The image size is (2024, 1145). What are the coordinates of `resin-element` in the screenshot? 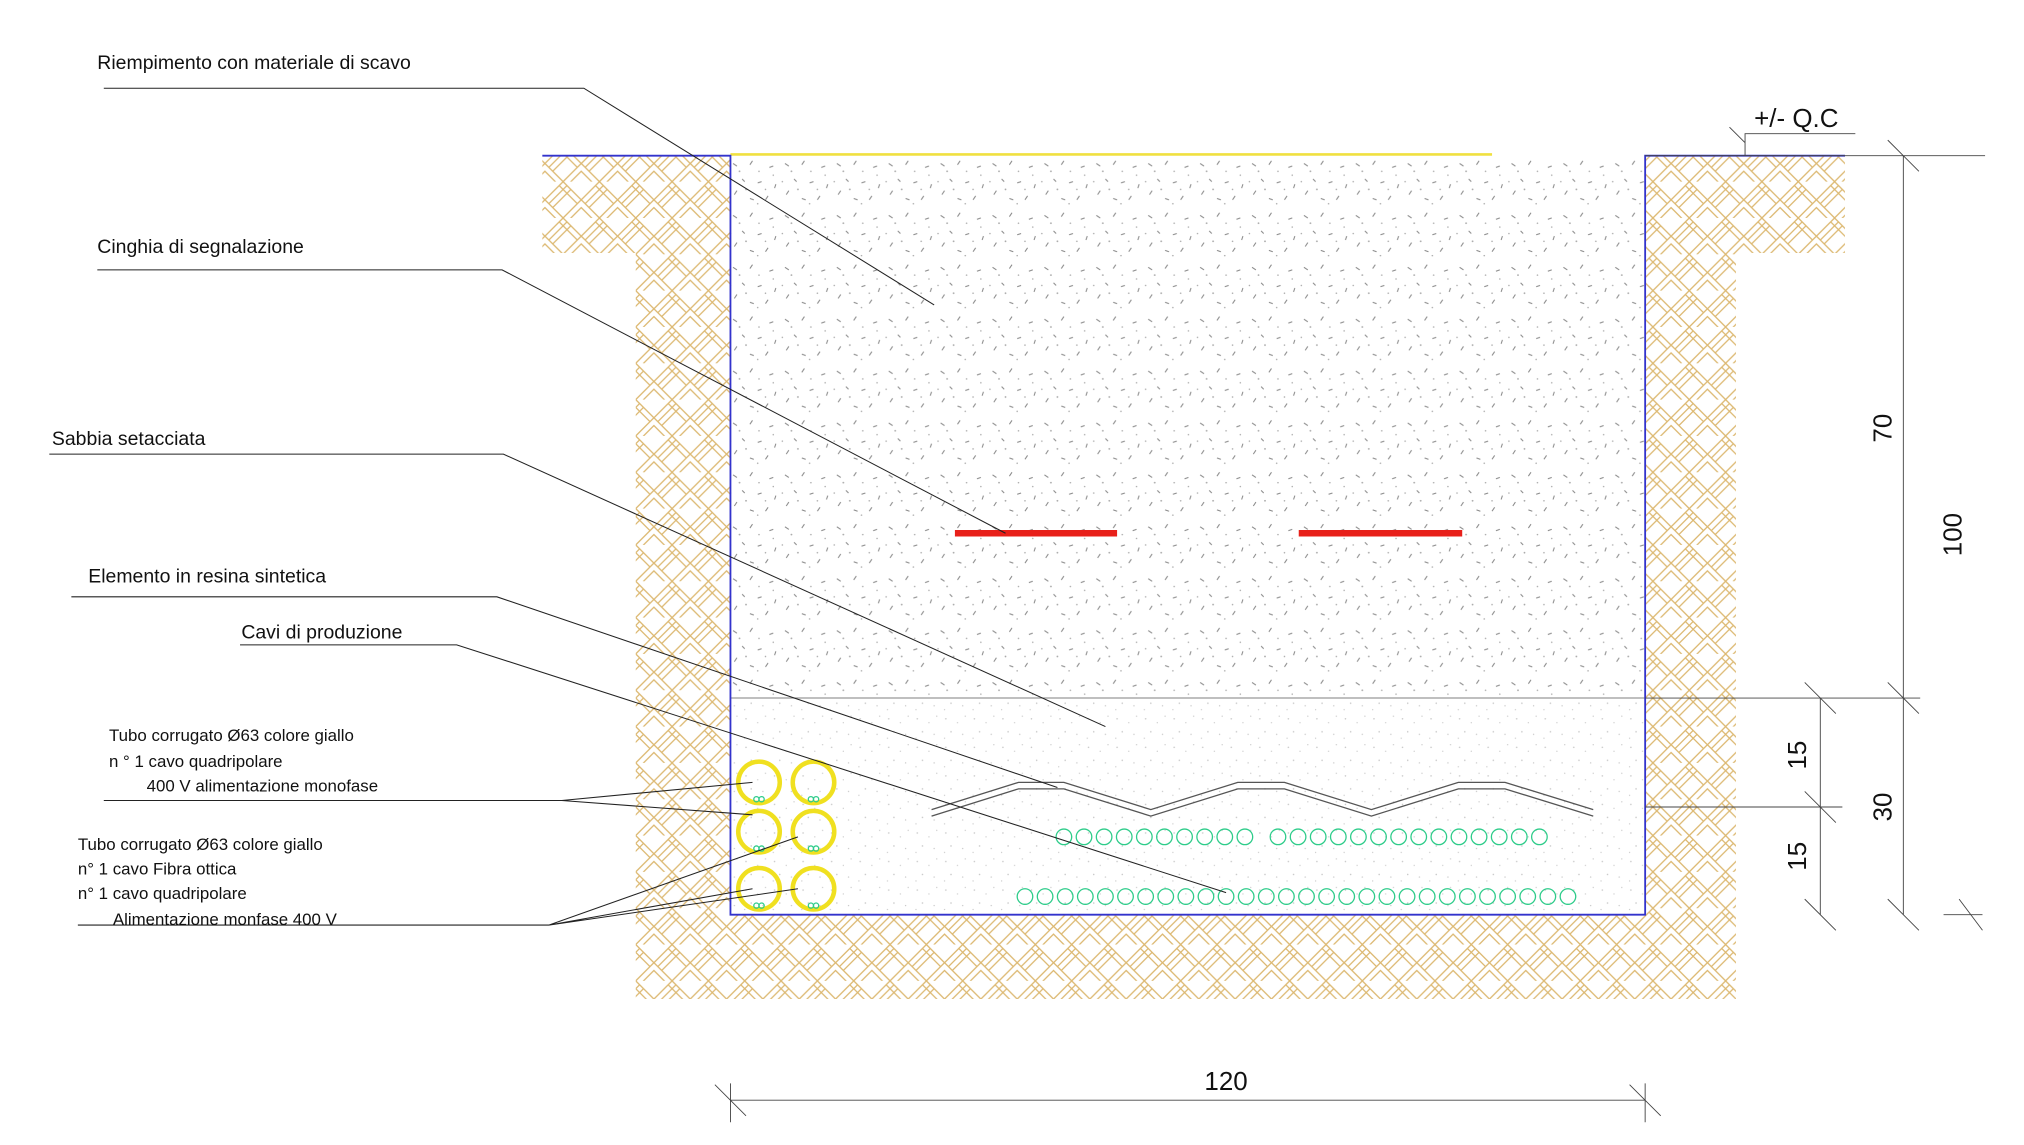 It's located at (1262, 802).